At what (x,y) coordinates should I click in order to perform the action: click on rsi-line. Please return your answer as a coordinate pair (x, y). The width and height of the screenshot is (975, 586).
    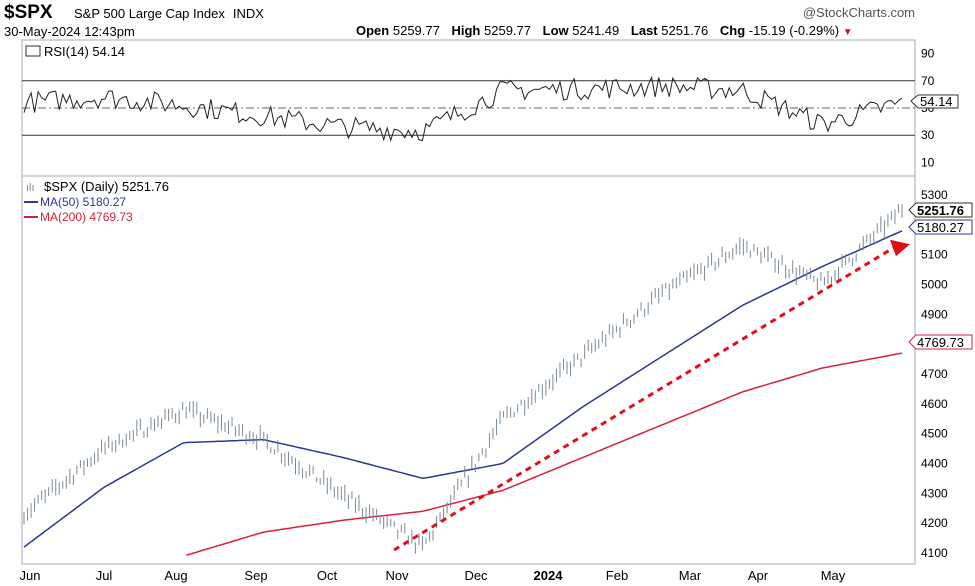
    Looking at the image, I should click on (463, 109).